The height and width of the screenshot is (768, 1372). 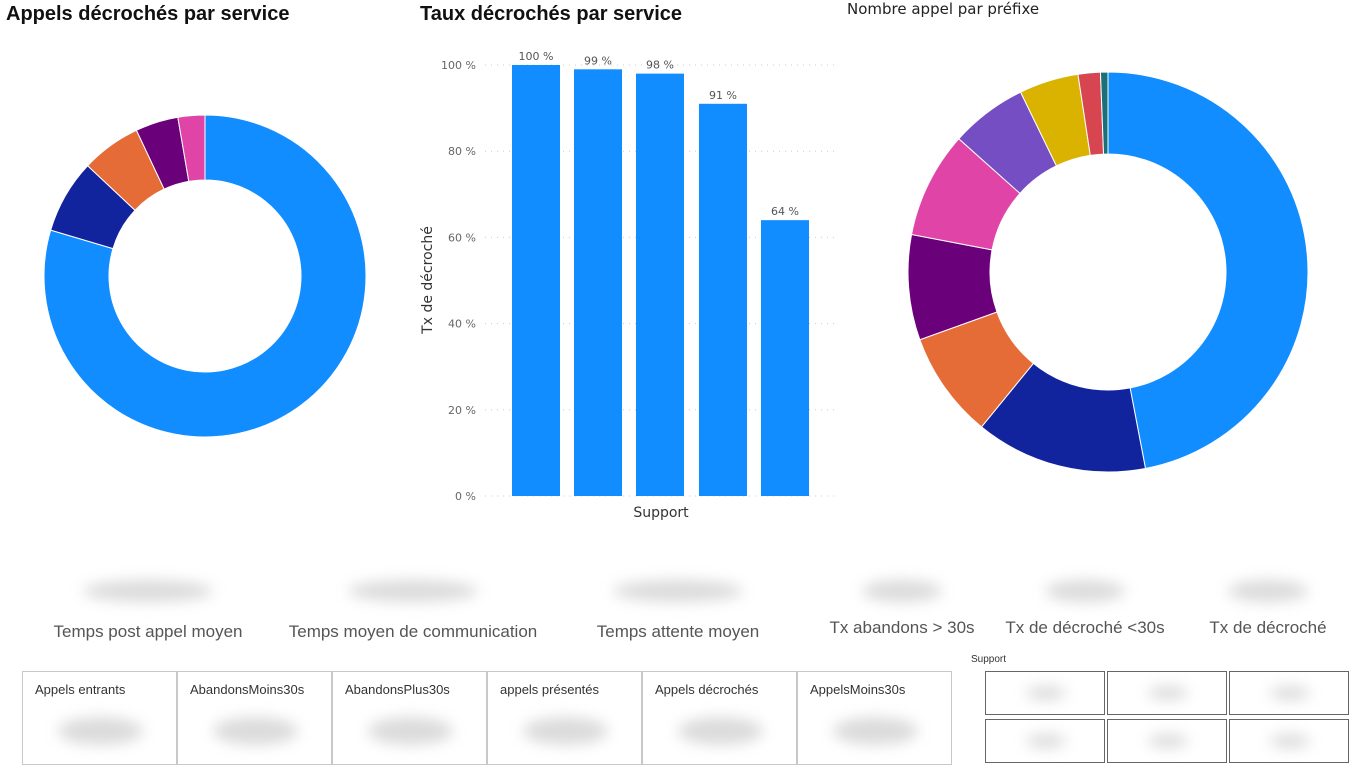 I want to click on card-label: AbandonsPlus30s, so click(x=397, y=689).